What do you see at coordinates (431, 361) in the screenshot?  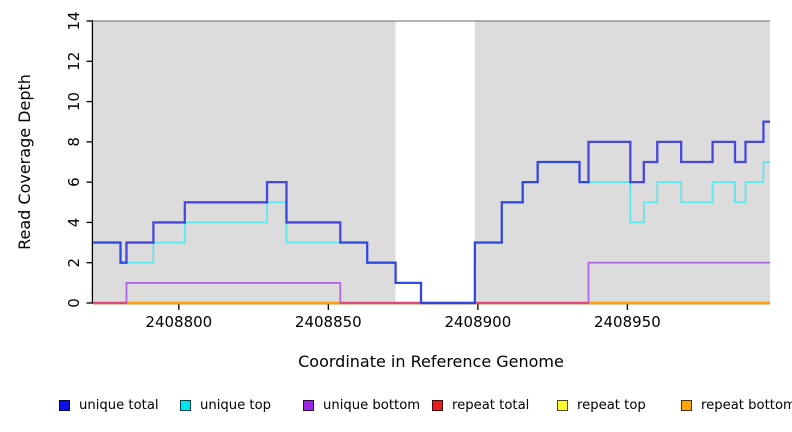 I see `x-axis-title: Coordinate in Reference Genome` at bounding box center [431, 361].